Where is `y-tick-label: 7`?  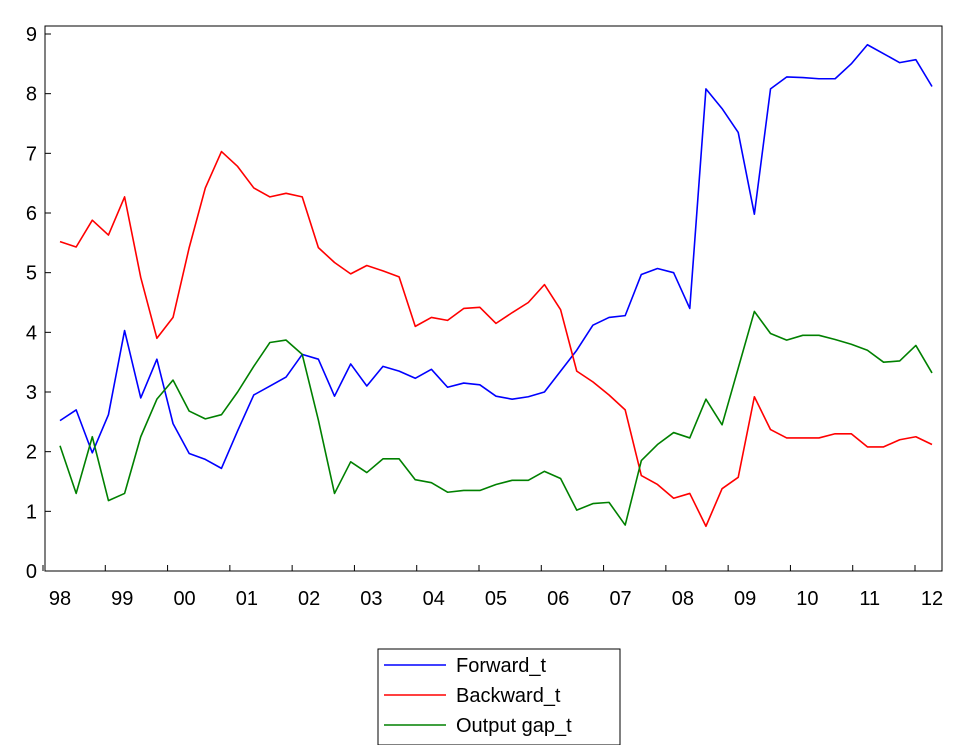 y-tick-label: 7 is located at coordinates (31, 154).